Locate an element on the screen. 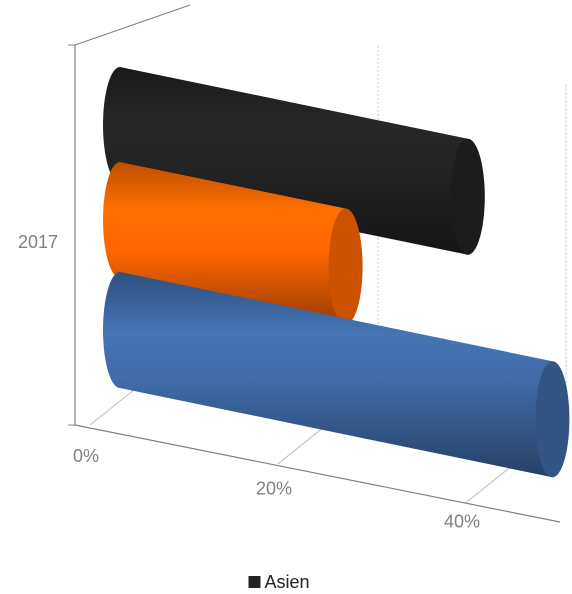  x-tick-label: 20% is located at coordinates (274, 489).